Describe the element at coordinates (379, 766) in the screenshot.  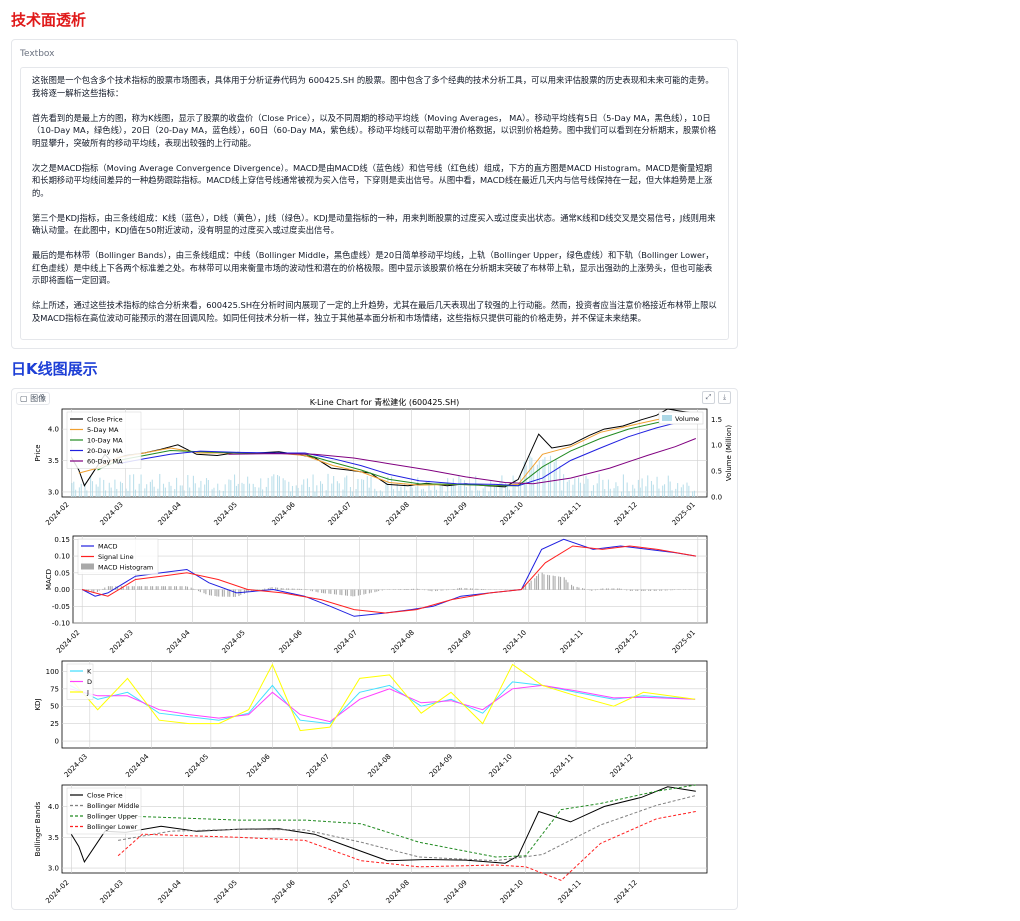
I see `x-tick-label: 2024-08` at that location.